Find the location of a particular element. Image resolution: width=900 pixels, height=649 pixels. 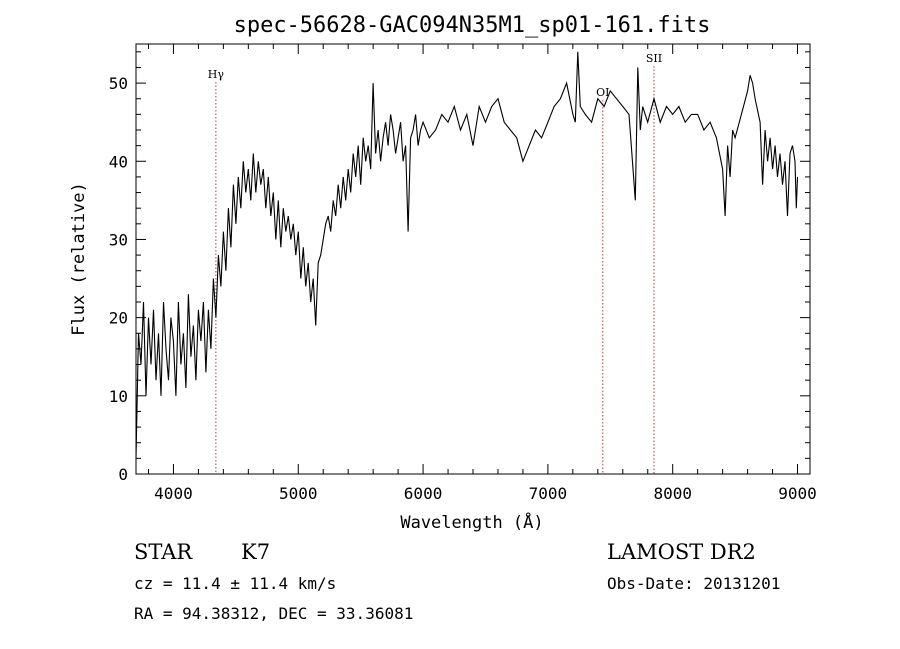

y-tick-label: 10 is located at coordinates (118, 396).